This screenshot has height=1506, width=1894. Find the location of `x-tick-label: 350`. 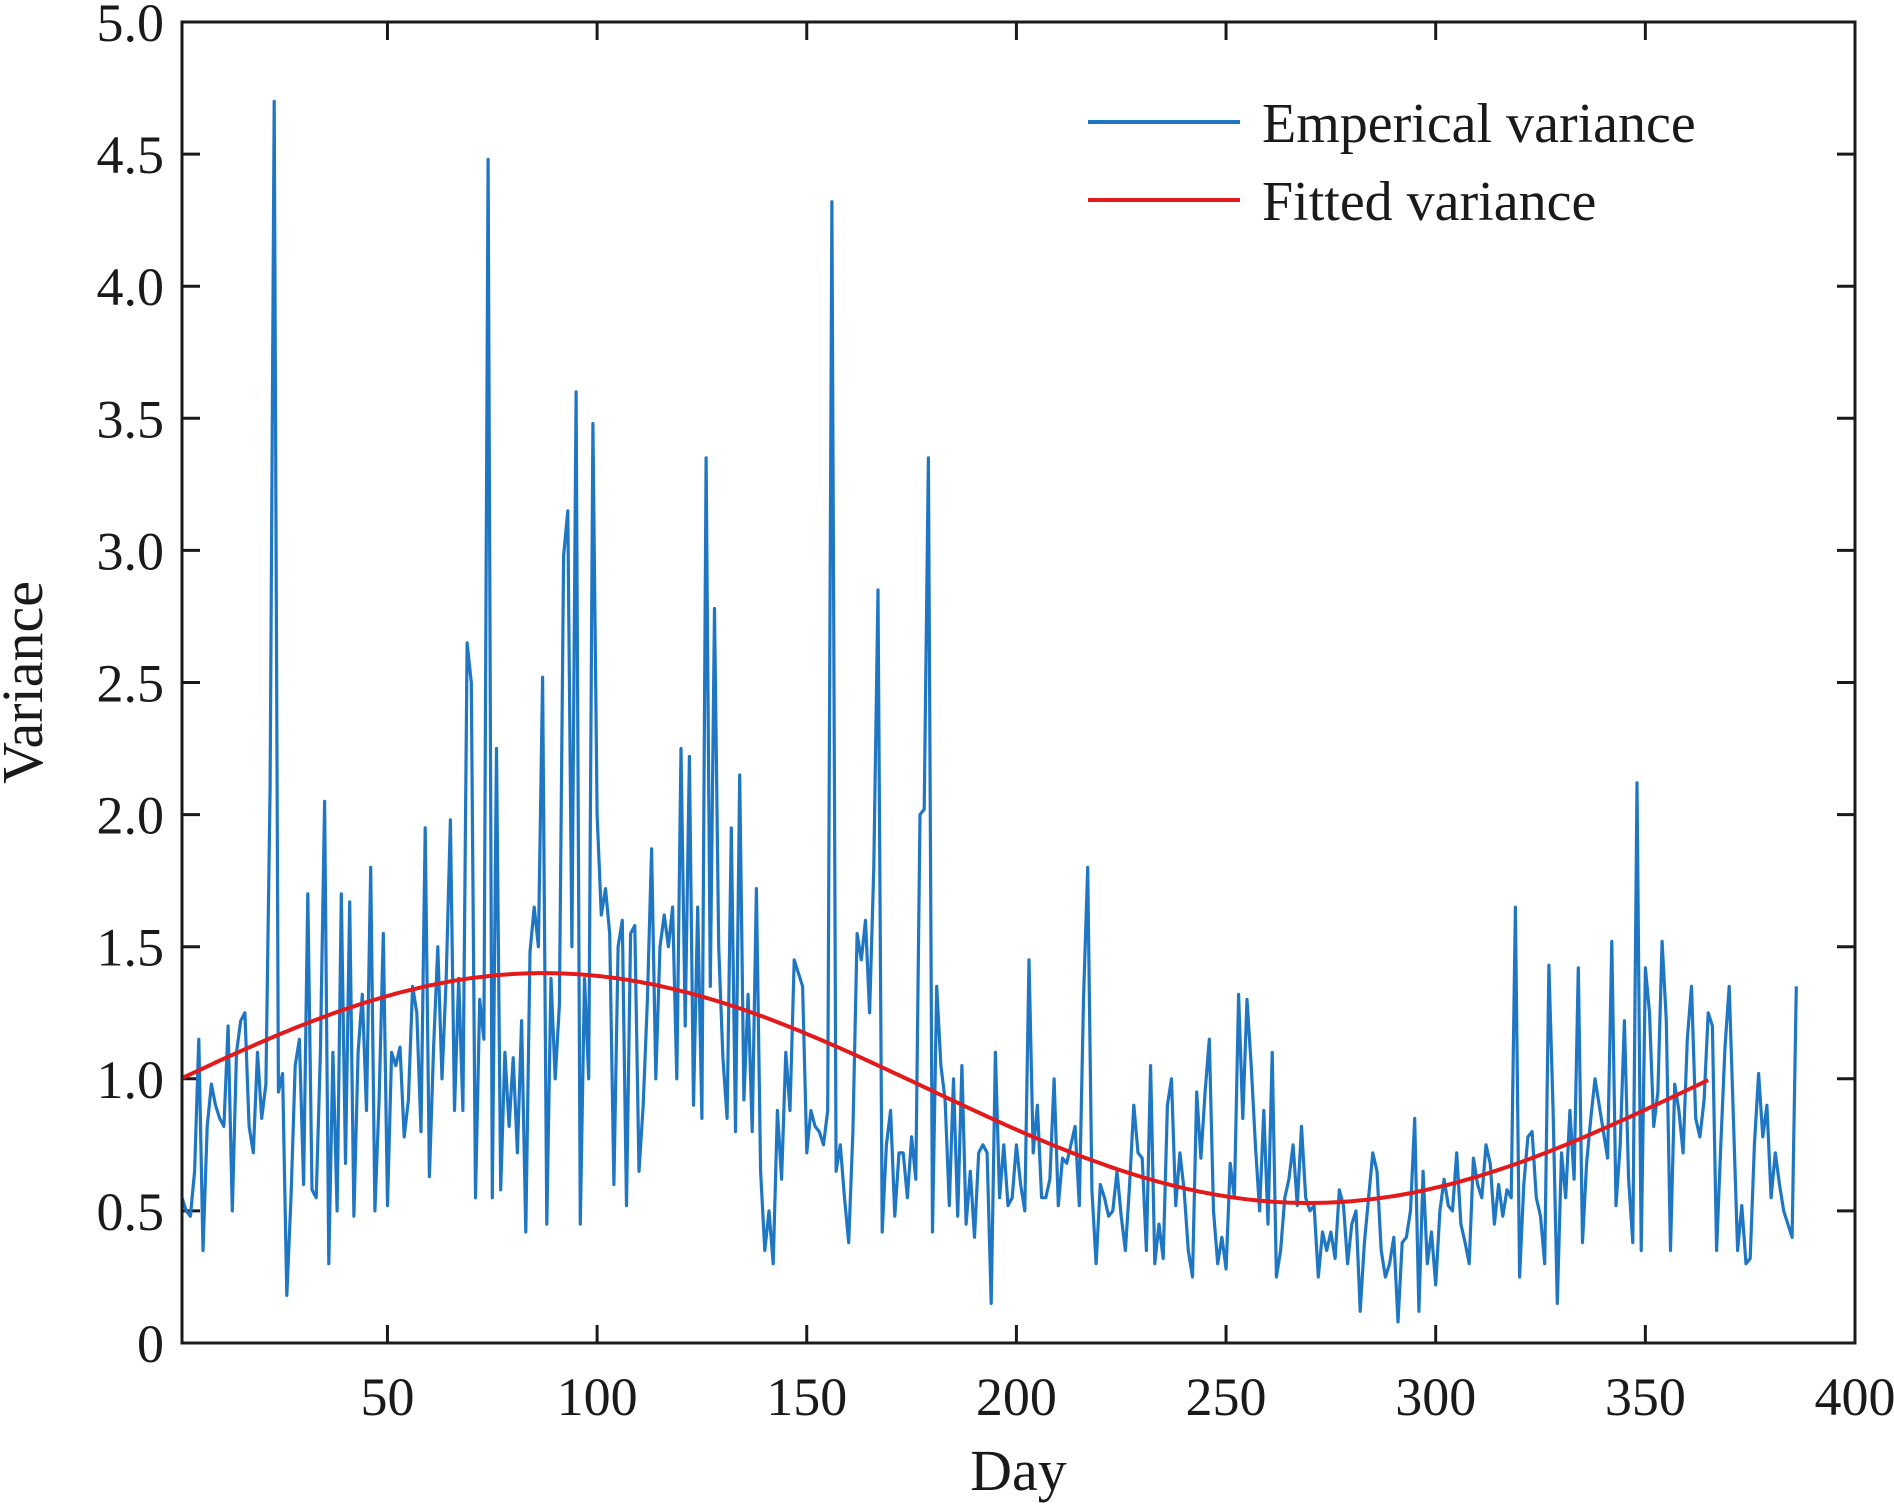

x-tick-label: 350 is located at coordinates (1645, 1397).